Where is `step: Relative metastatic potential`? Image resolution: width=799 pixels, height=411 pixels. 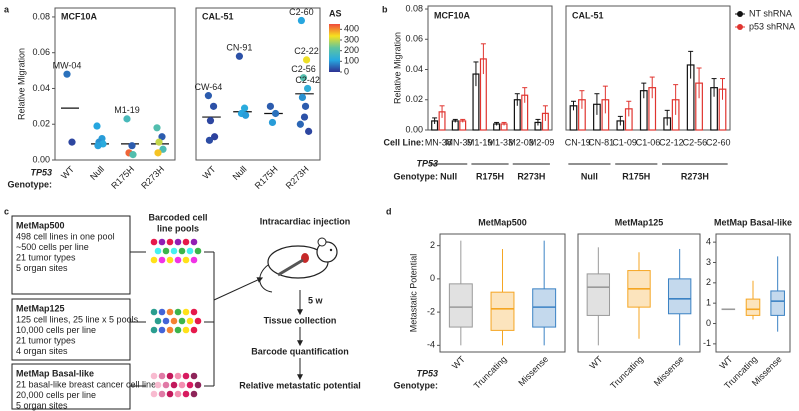
step: Relative metastatic potential is located at coordinates (300, 385).